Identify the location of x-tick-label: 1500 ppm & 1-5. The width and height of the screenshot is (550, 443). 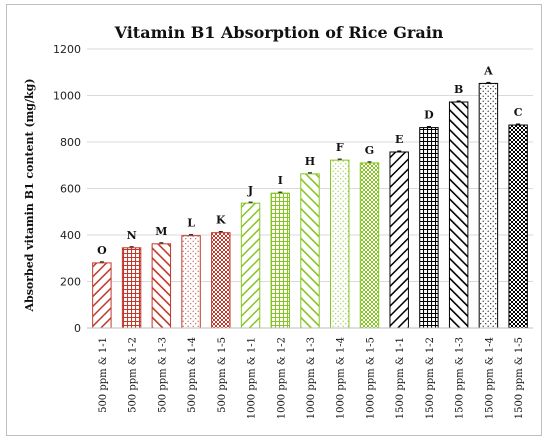
(519, 378).